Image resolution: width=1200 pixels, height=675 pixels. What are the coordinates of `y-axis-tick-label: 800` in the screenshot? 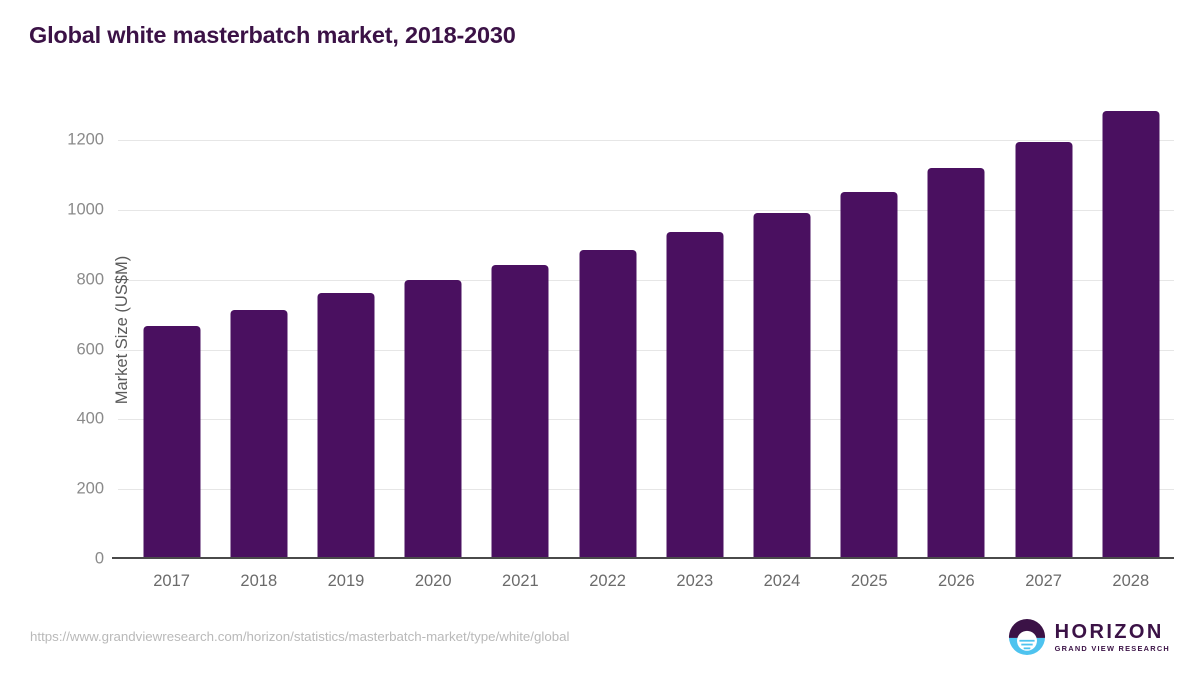 It's located at (90, 279).